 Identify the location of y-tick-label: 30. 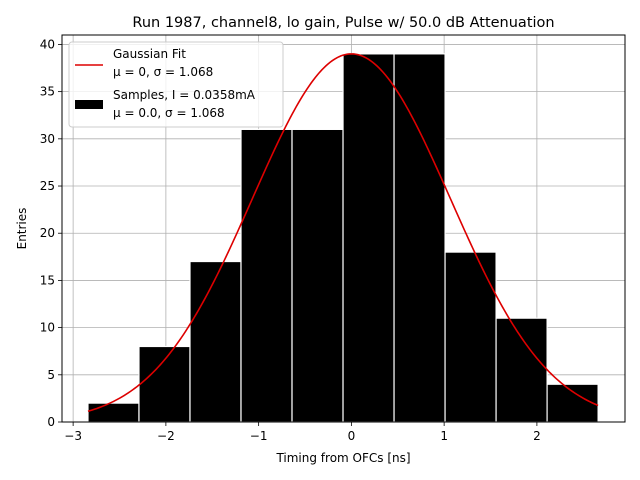
(47, 139).